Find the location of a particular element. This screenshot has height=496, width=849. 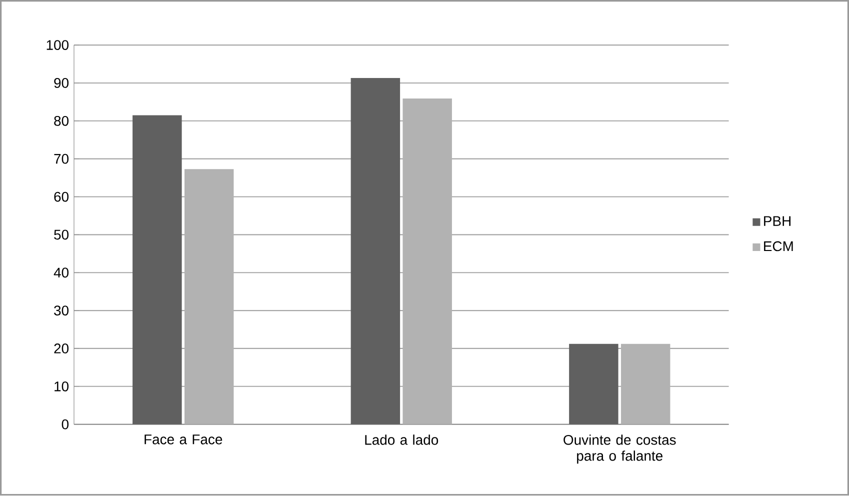

y-tick-label: 70 is located at coordinates (61, 159).